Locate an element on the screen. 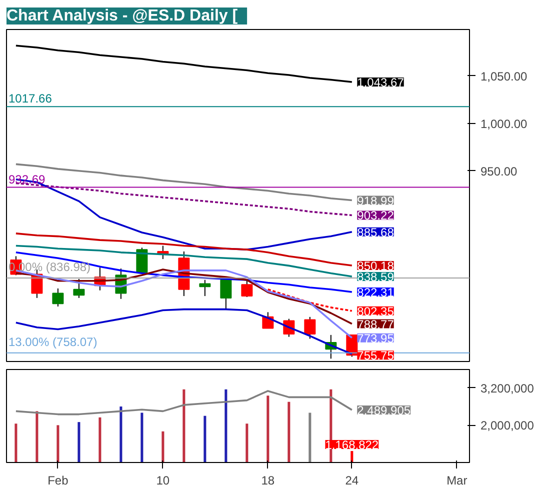  data-label: 773.95 is located at coordinates (375, 338).